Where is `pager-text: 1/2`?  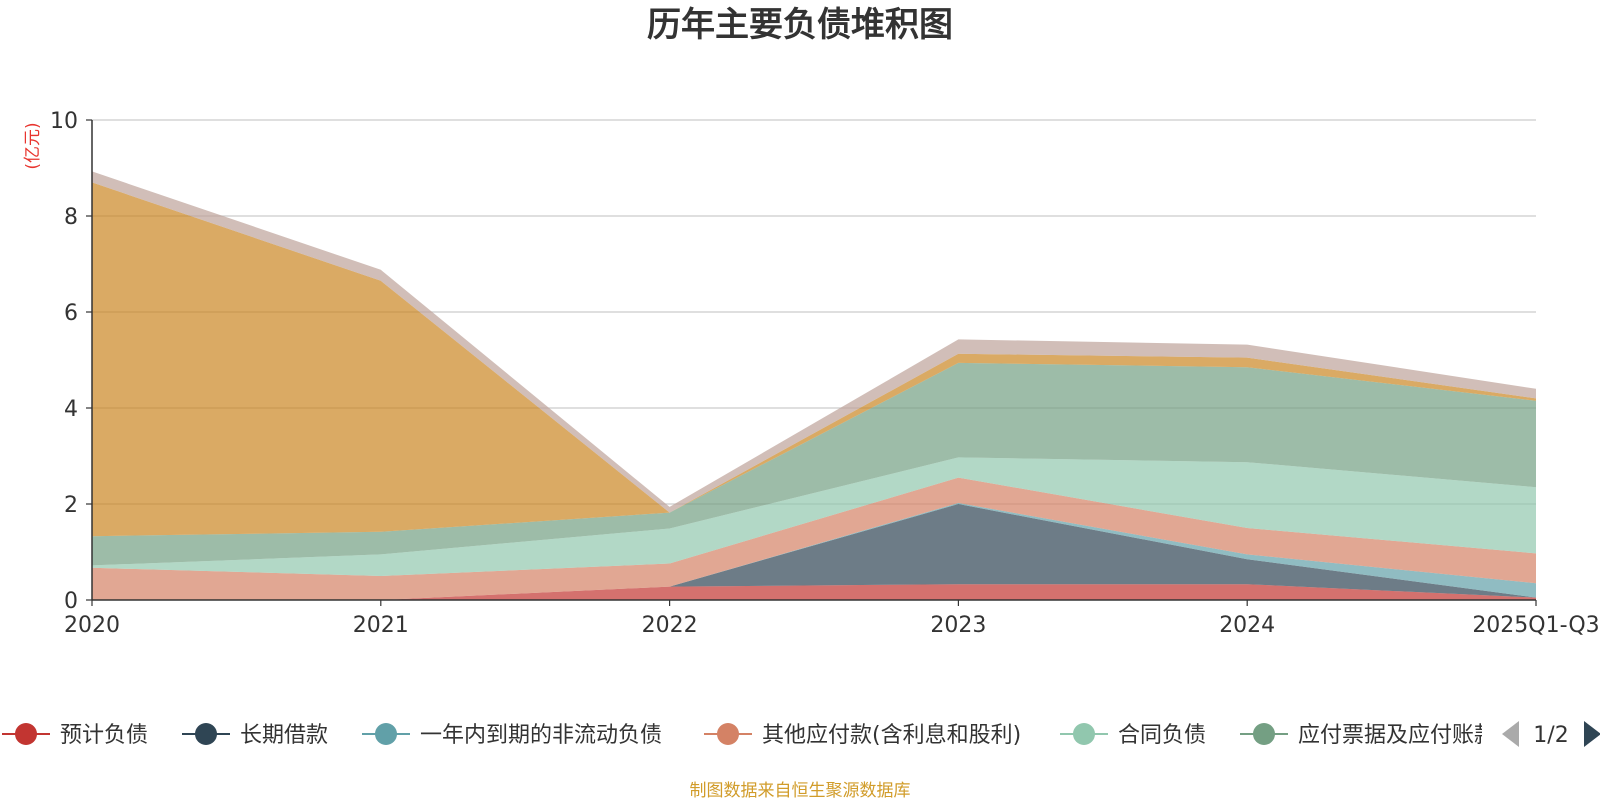 pager-text: 1/2 is located at coordinates (1550, 735).